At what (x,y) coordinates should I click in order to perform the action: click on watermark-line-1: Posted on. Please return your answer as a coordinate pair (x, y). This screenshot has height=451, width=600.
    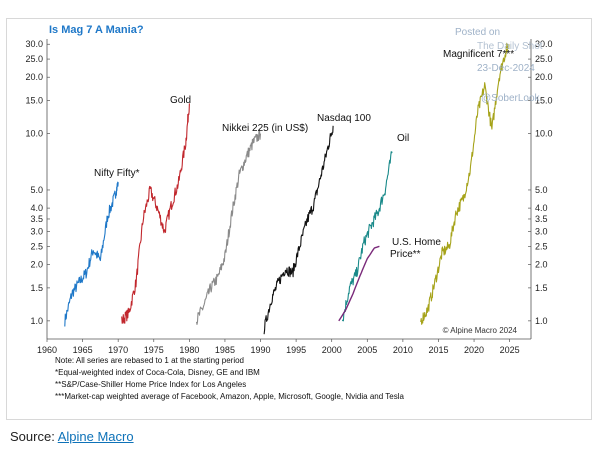
    Looking at the image, I should click on (477, 32).